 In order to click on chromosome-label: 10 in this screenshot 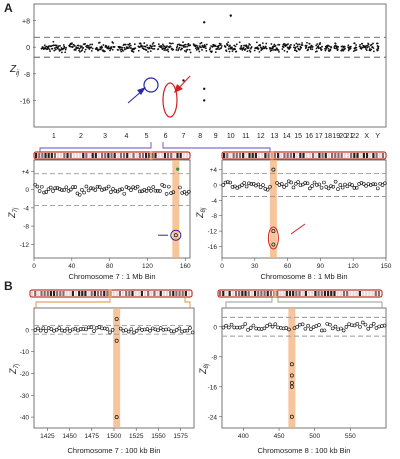, I will do `click(231, 136)`.